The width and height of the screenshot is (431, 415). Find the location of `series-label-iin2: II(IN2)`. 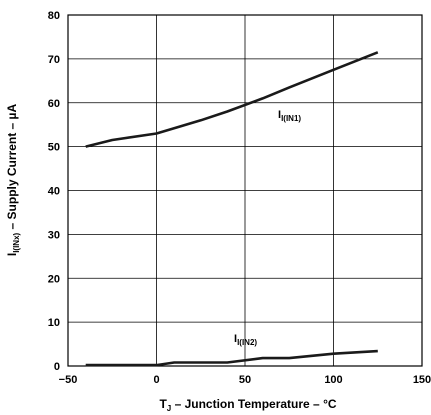

series-label-iin2: II(IN2) is located at coordinates (245, 340).